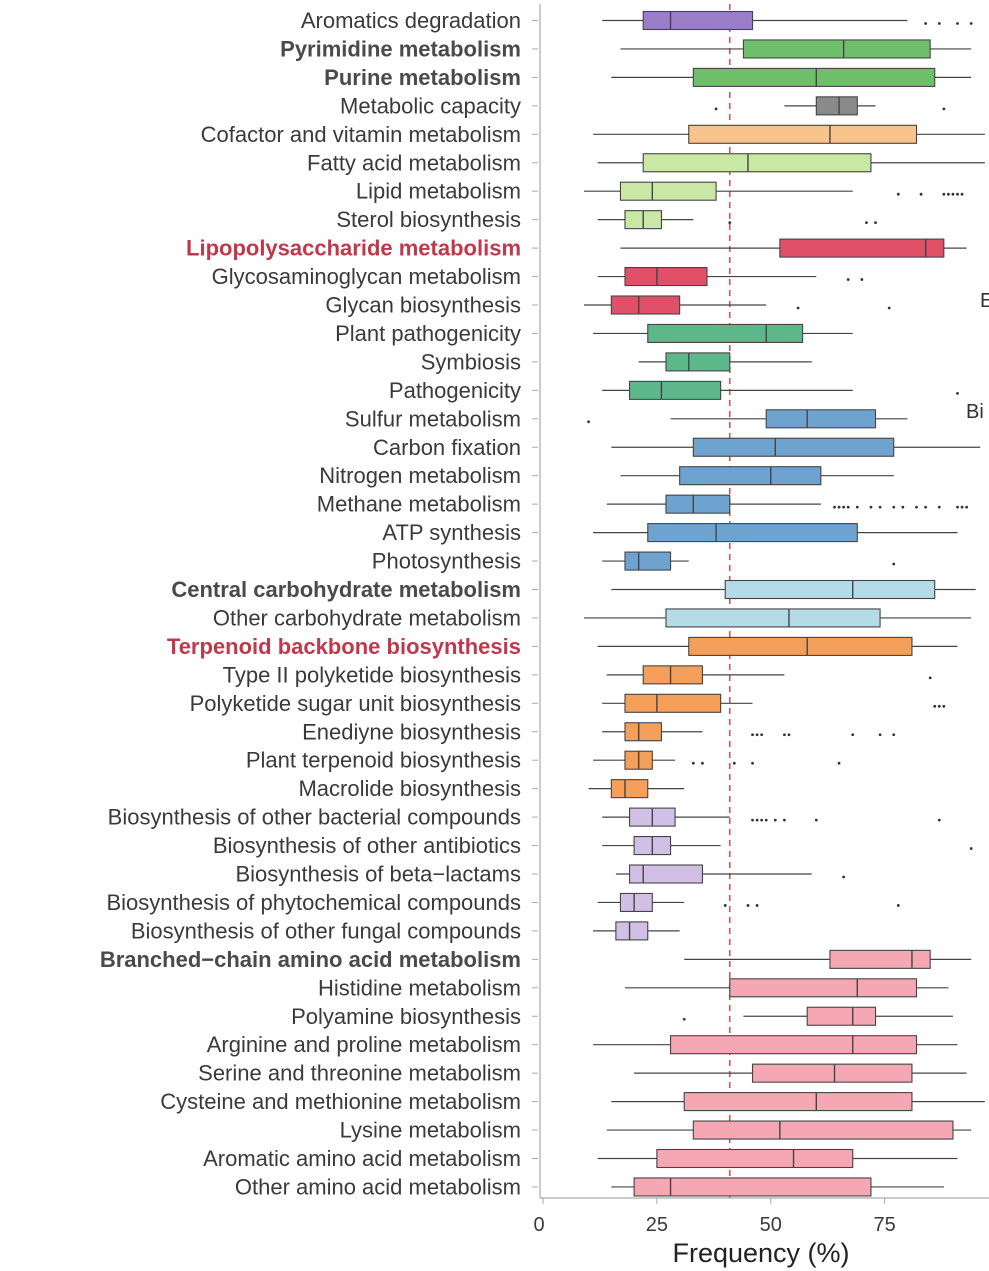 The width and height of the screenshot is (989, 1271). What do you see at coordinates (447, 447) in the screenshot?
I see `category-label: Carbon fixation` at bounding box center [447, 447].